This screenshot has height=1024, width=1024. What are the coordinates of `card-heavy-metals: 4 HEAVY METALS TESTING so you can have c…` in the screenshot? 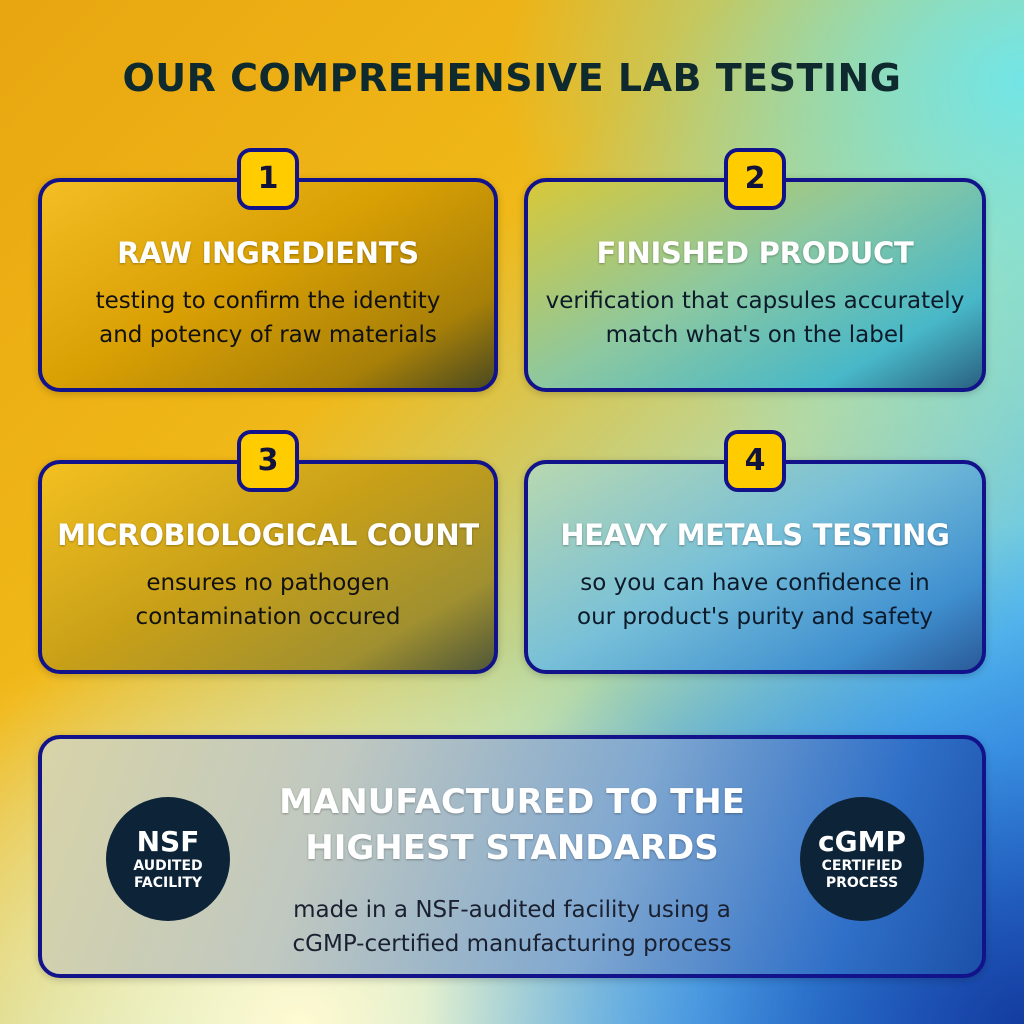 It's located at (755, 552).